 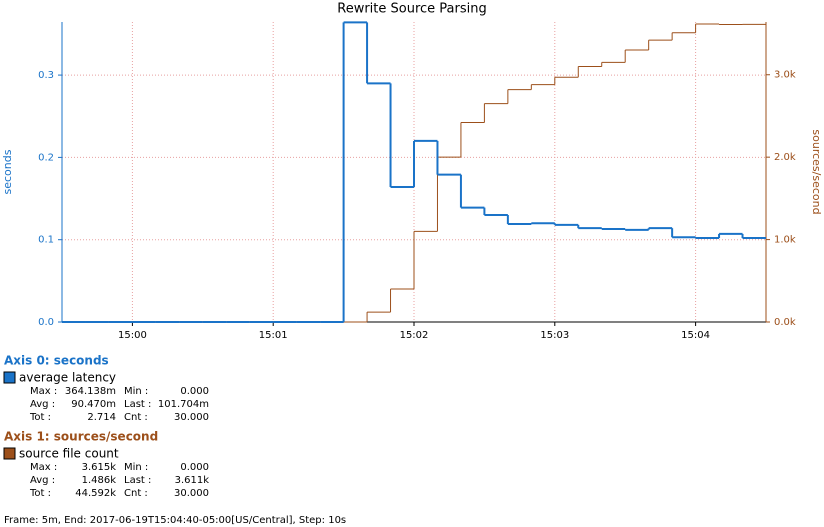 What do you see at coordinates (192, 480) in the screenshot?
I see `stat-value: 3.611k` at bounding box center [192, 480].